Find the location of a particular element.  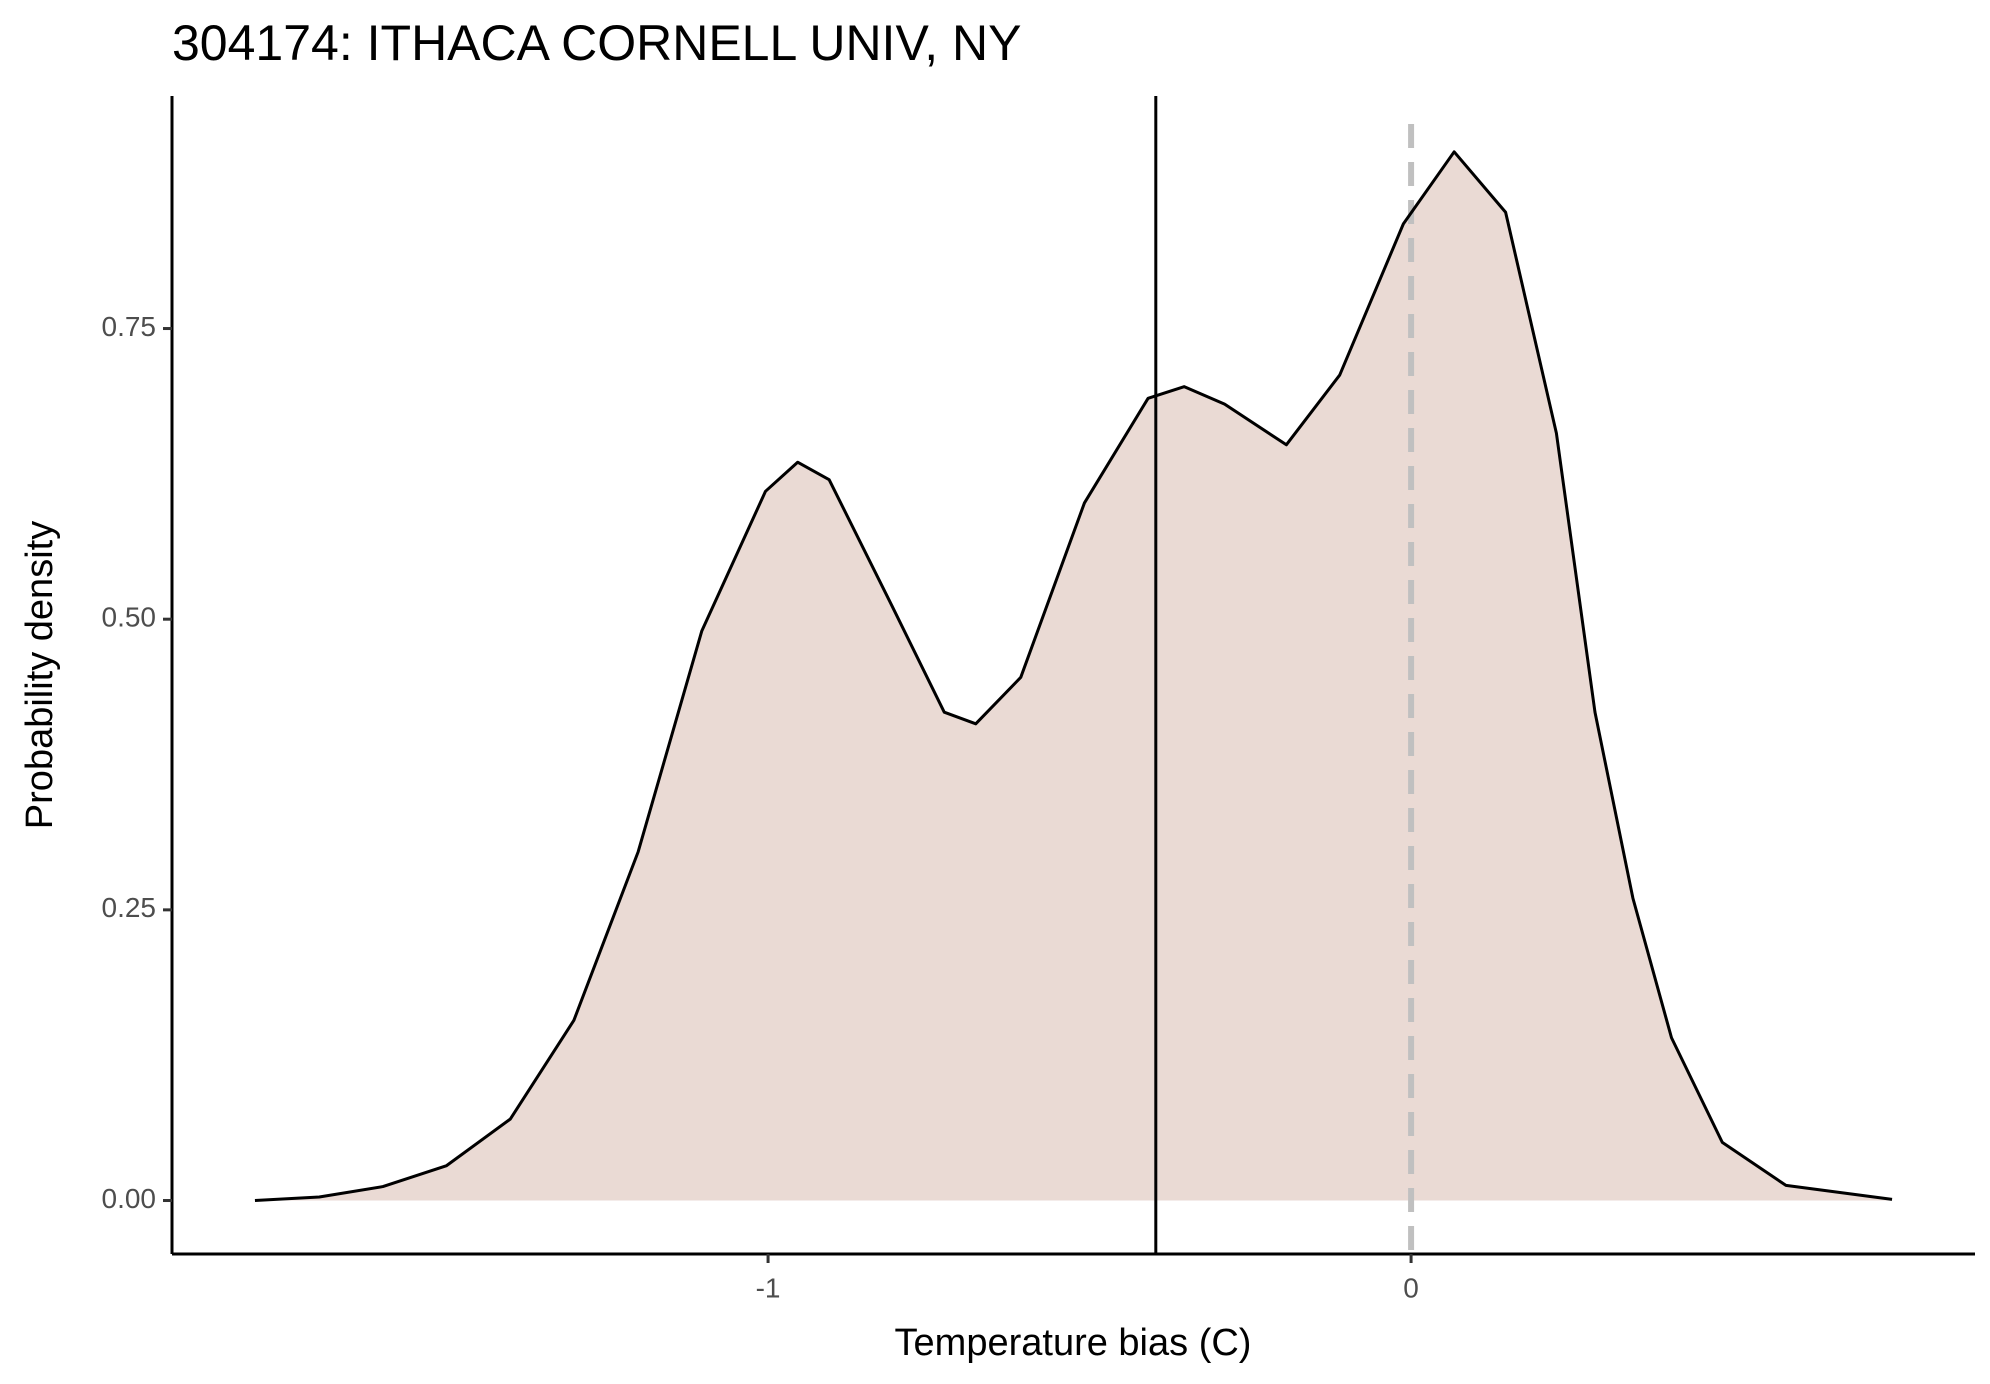

x-axis-title: Temperature bias (C) is located at coordinates (1073, 1343).